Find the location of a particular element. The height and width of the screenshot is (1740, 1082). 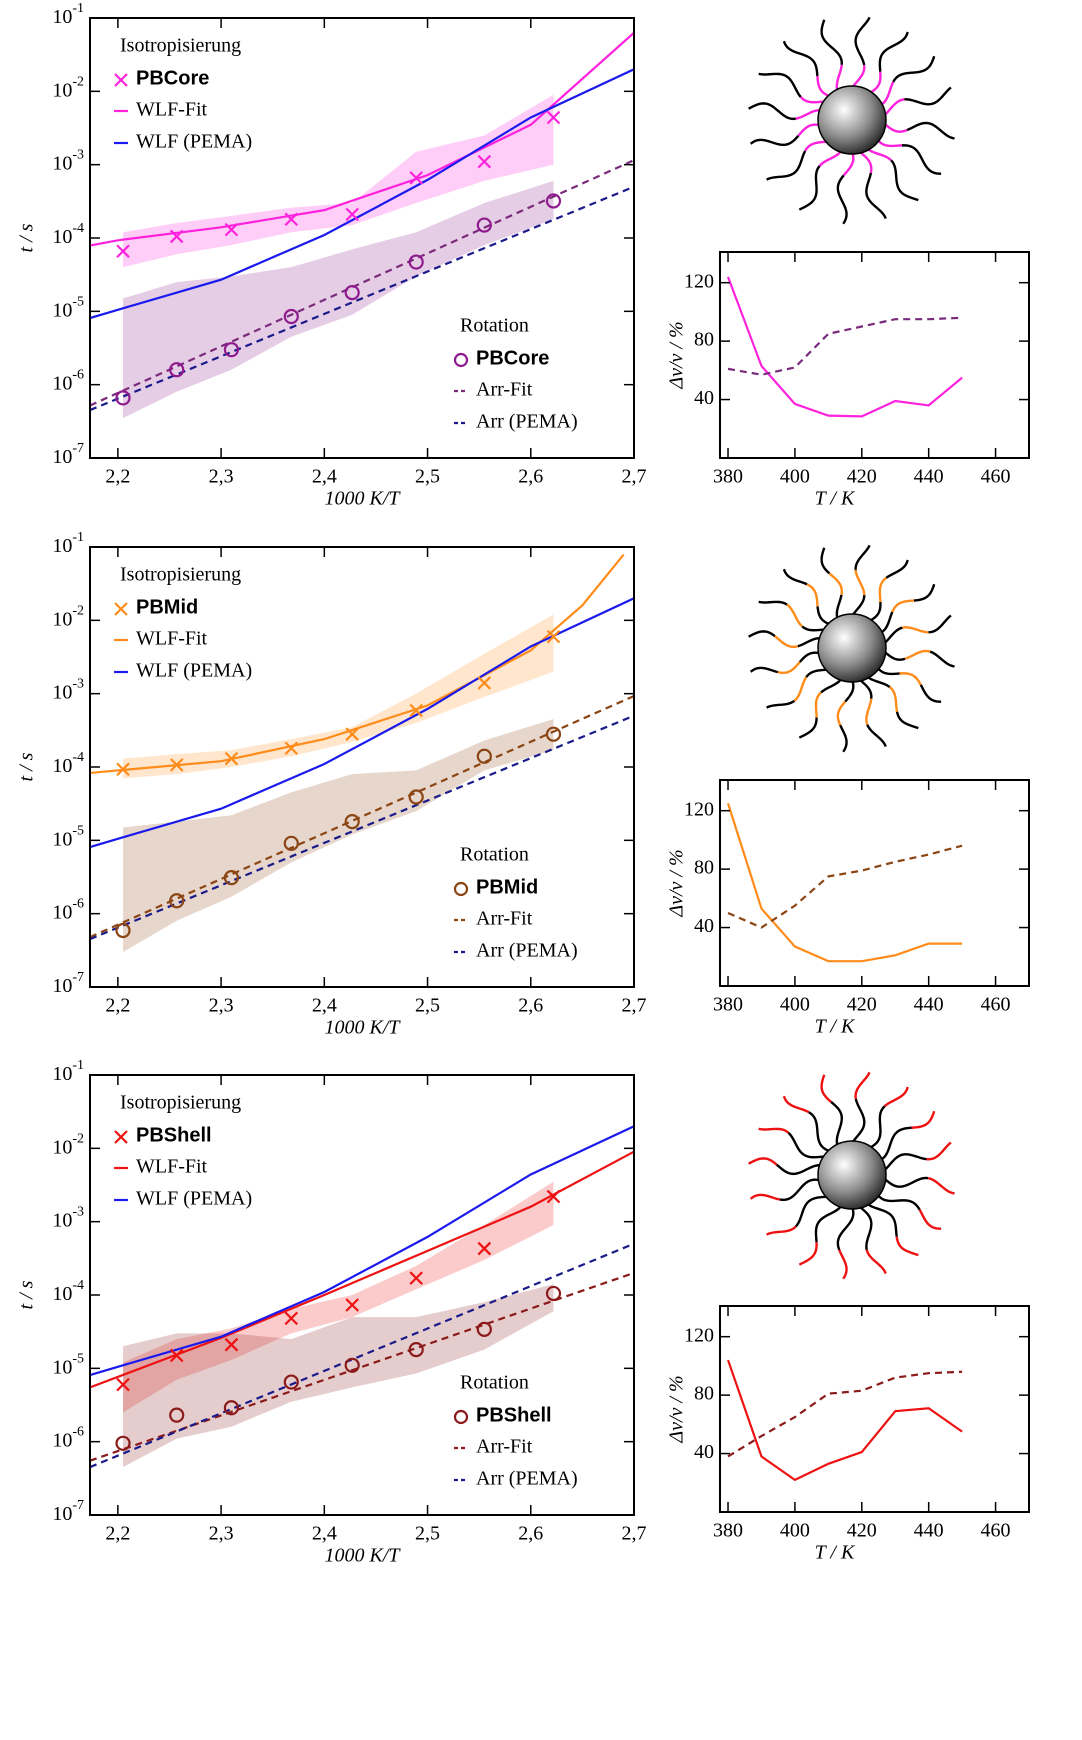

x-tick-label: 380 is located at coordinates (728, 477).